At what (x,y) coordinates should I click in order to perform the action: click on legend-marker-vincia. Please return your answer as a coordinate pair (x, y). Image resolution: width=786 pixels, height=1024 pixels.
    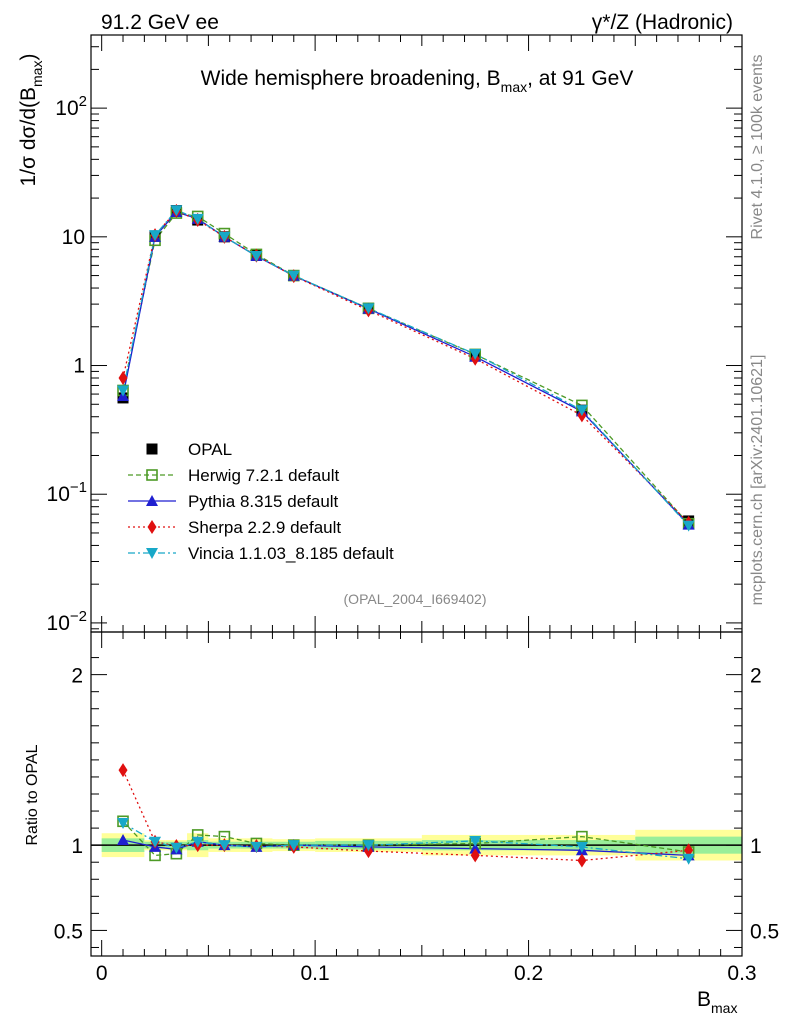
    Looking at the image, I should click on (152, 553).